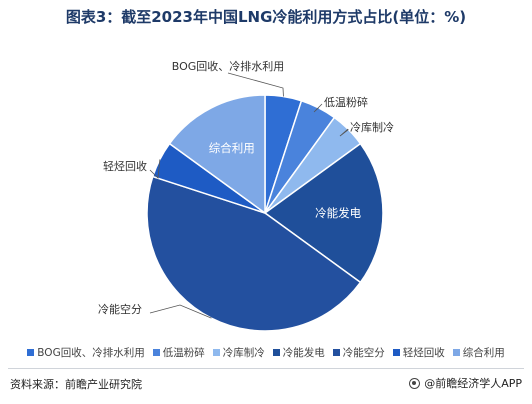  I want to click on brand: @前瞻经济学人APP, so click(465, 383).